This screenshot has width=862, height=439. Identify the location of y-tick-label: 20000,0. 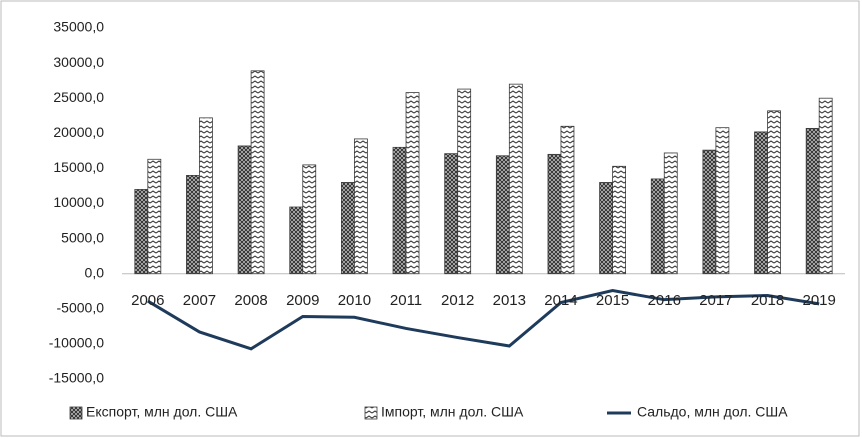
(78, 132).